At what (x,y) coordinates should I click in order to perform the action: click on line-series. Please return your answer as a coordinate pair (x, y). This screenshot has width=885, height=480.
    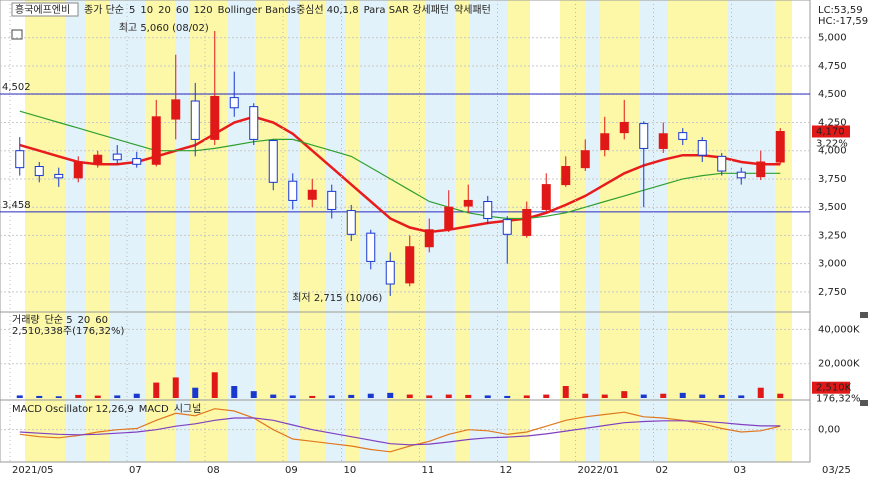
    Looking at the image, I should click on (400, 430).